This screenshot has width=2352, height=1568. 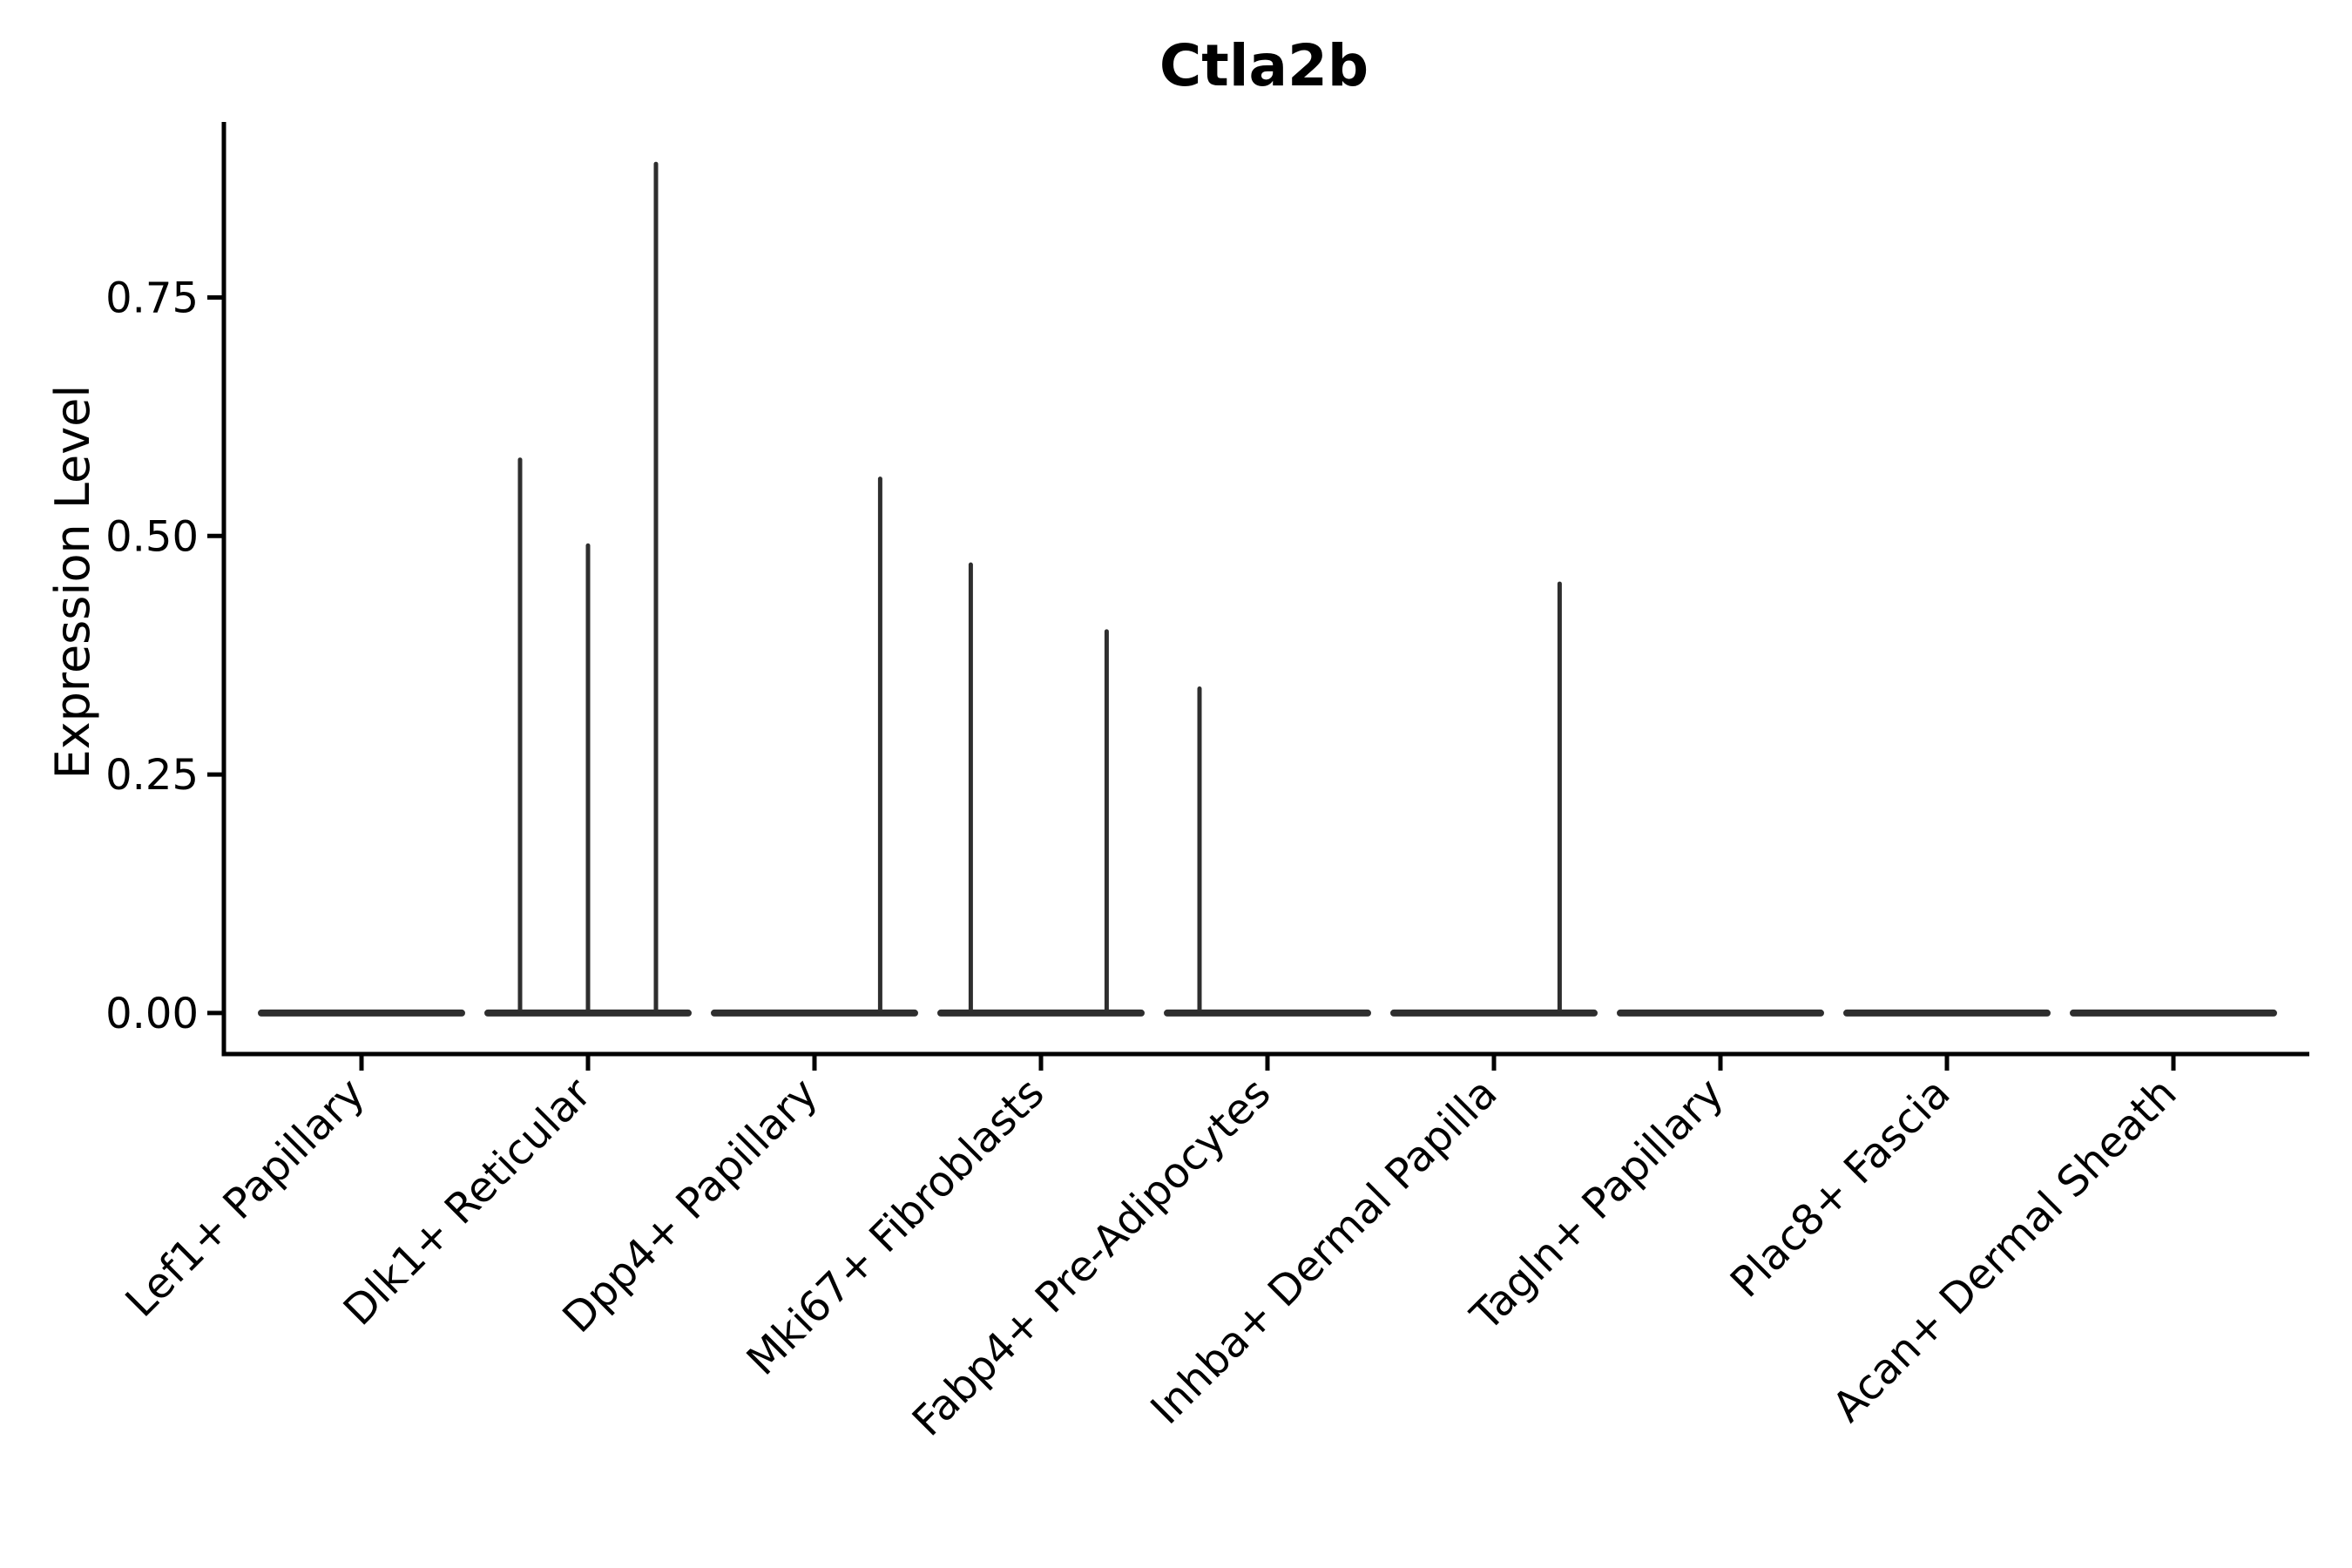 What do you see at coordinates (1092, 1257) in the screenshot?
I see `x-tick-label: Fabp4+ Pre-Adipocytes` at bounding box center [1092, 1257].